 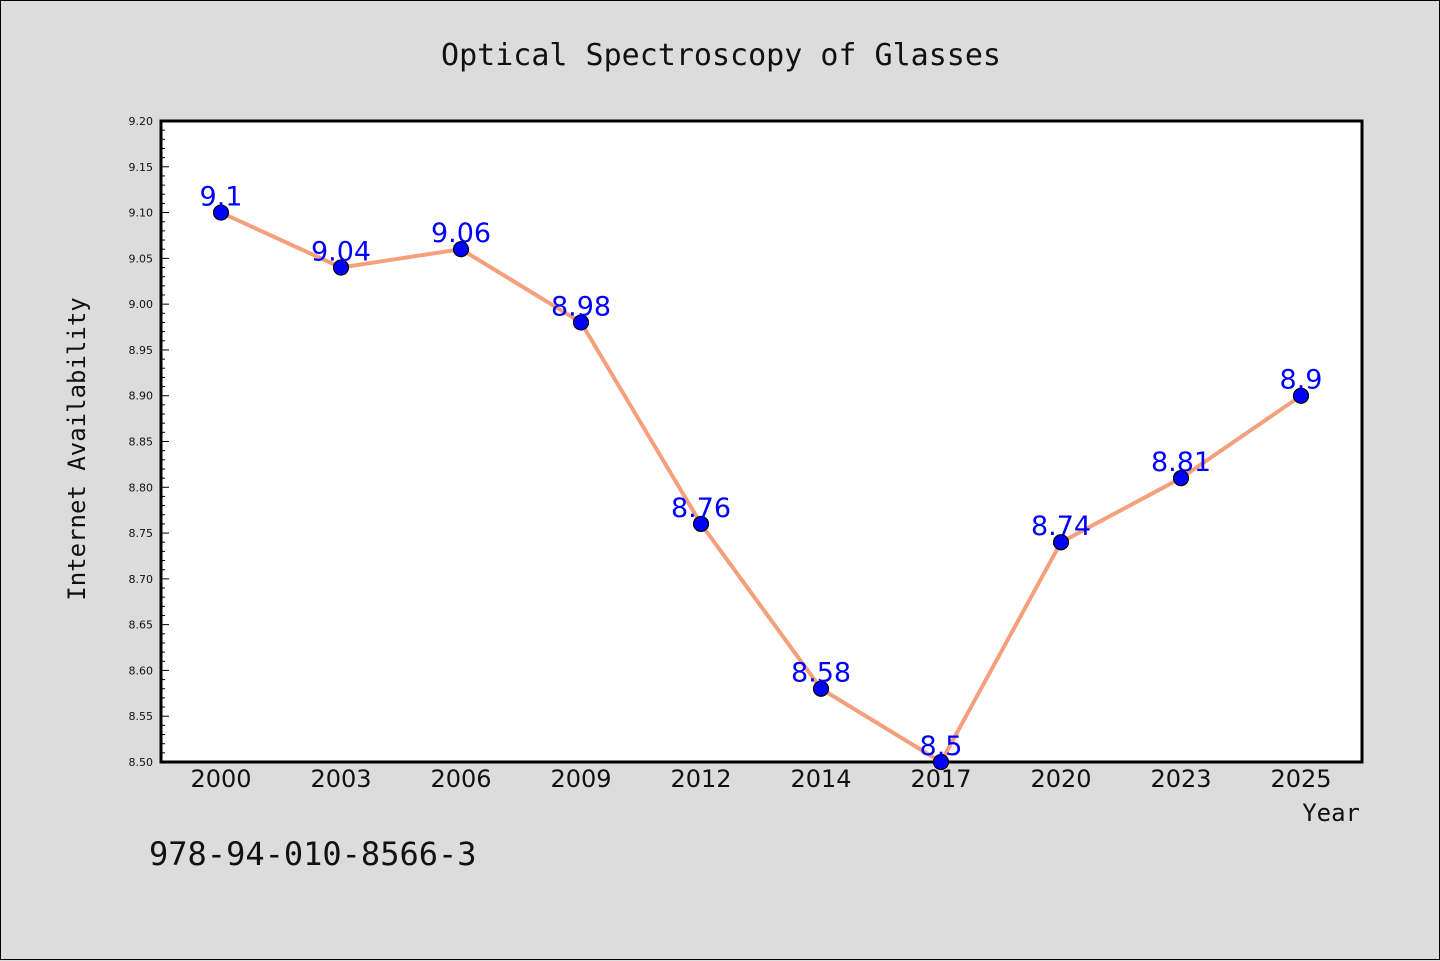 What do you see at coordinates (141, 350) in the screenshot?
I see `y-tick-label: 8.95` at bounding box center [141, 350].